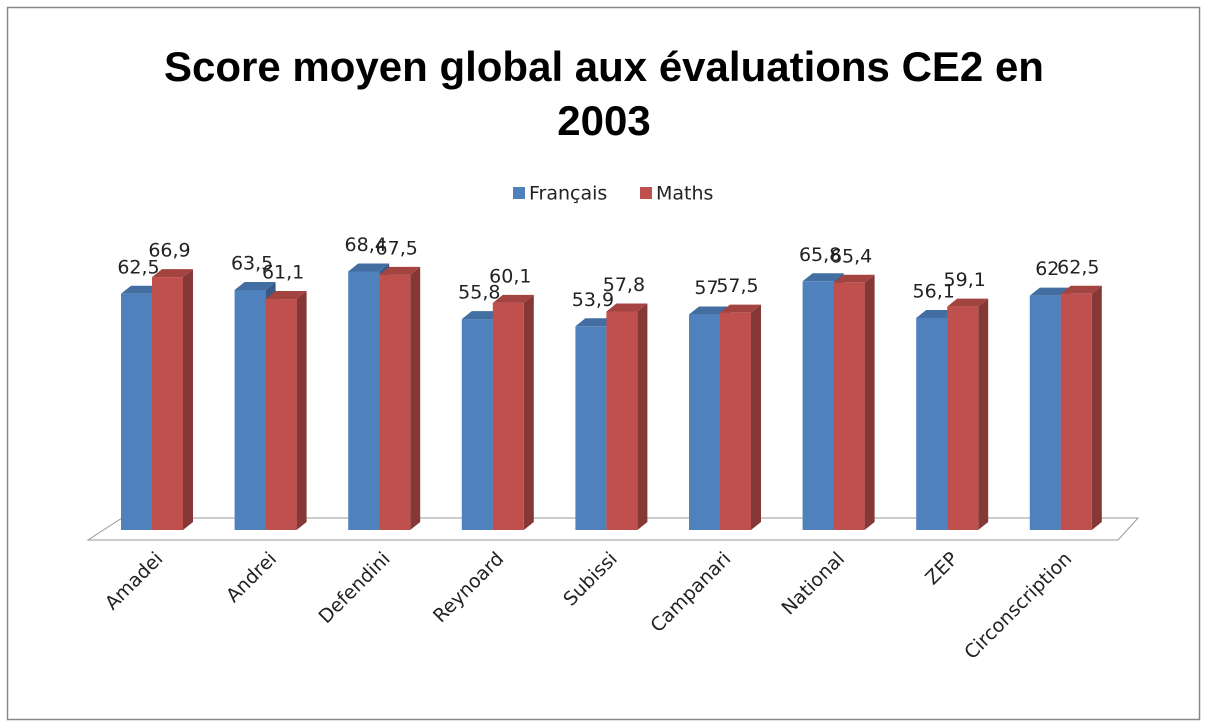 The height and width of the screenshot is (728, 1208). I want to click on value-label: 55,8, so click(479, 293).